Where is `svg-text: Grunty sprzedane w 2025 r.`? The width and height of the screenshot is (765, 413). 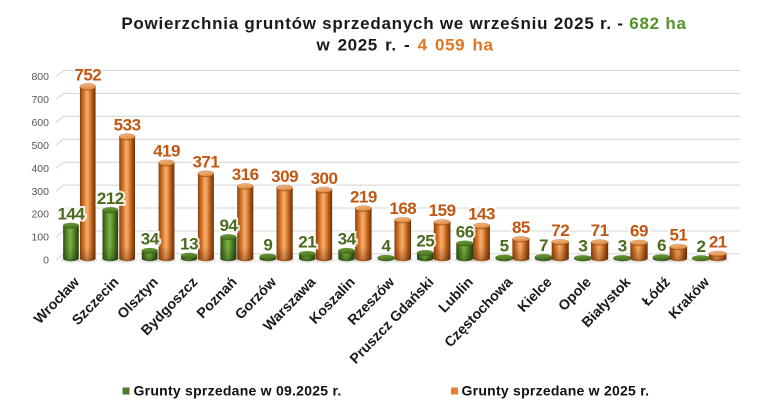 svg-text: Grunty sprzedane w 2025 r. is located at coordinates (556, 391).